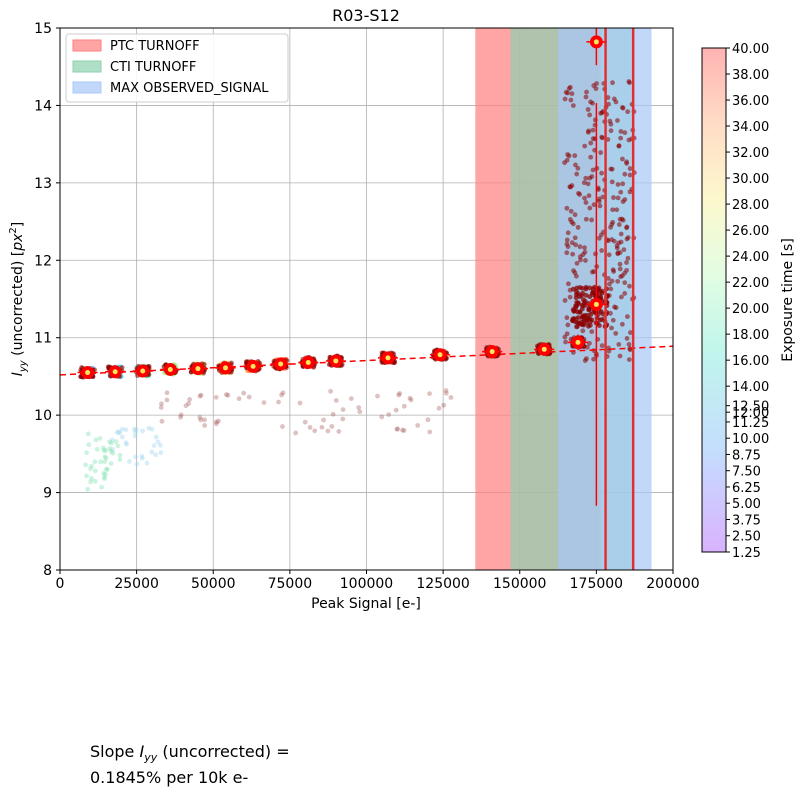  I want to click on y-tick-label: 13, so click(43, 184).